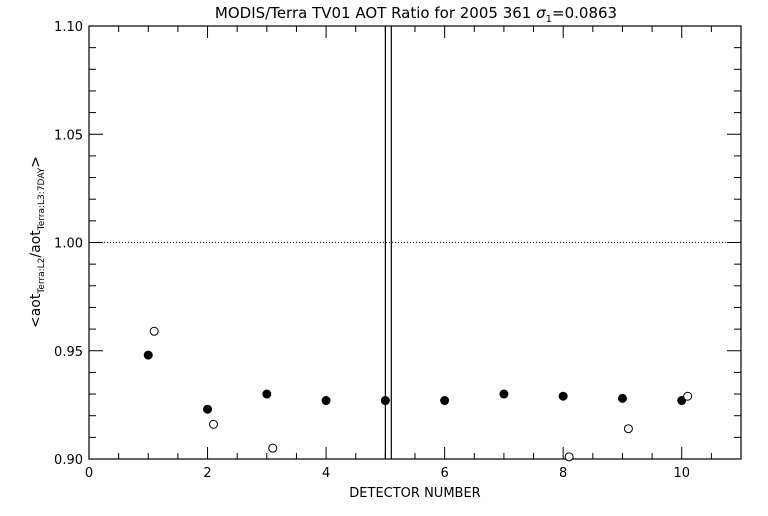 The width and height of the screenshot is (768, 516). I want to click on x-tick-label: 10, so click(681, 473).